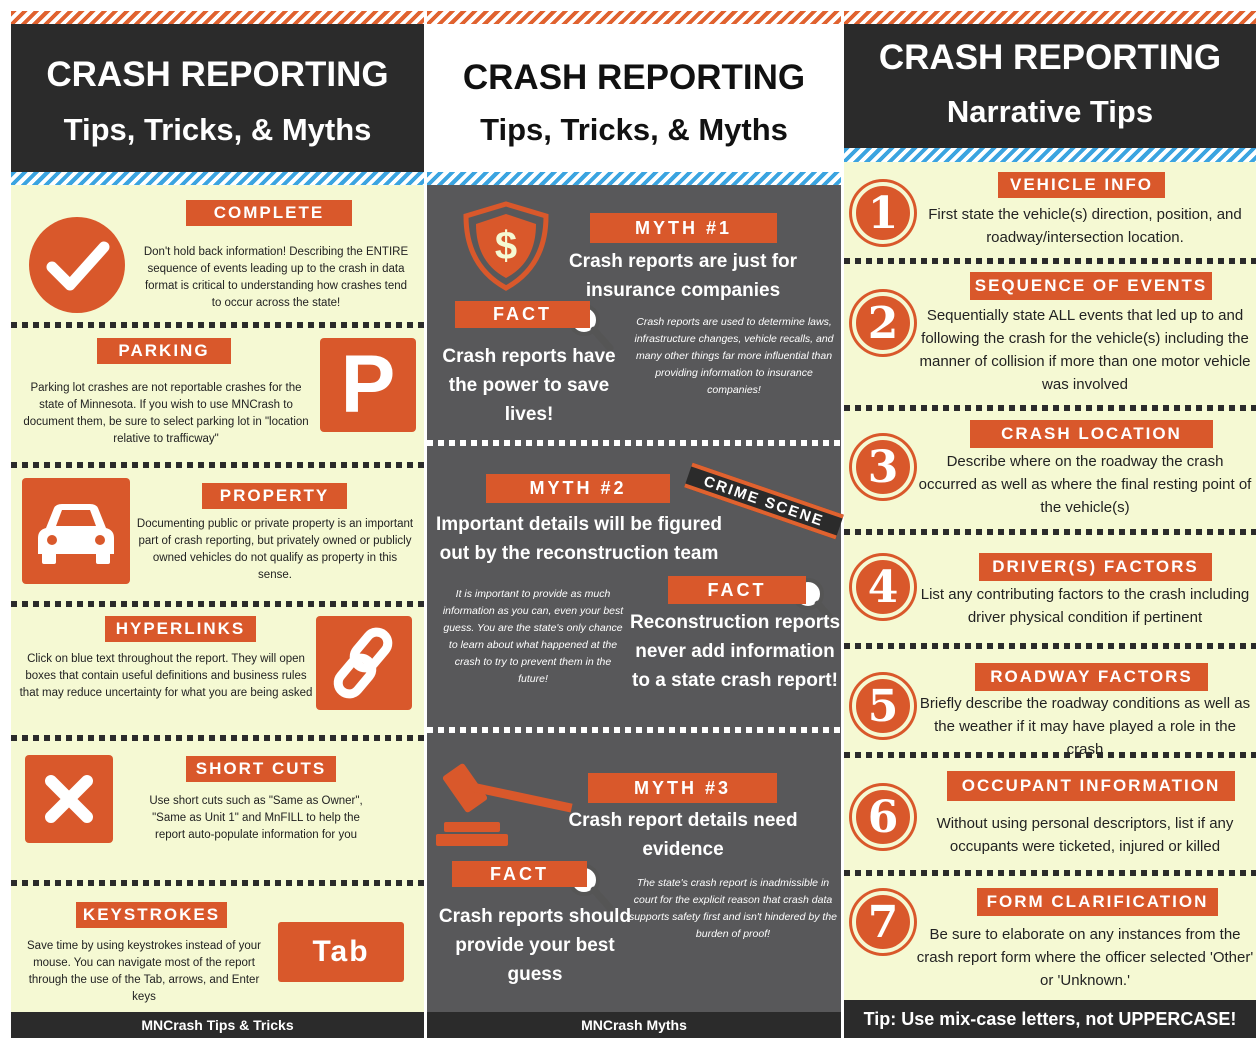  I want to click on tip-heading: CRASH LOCATION, so click(1091, 434).